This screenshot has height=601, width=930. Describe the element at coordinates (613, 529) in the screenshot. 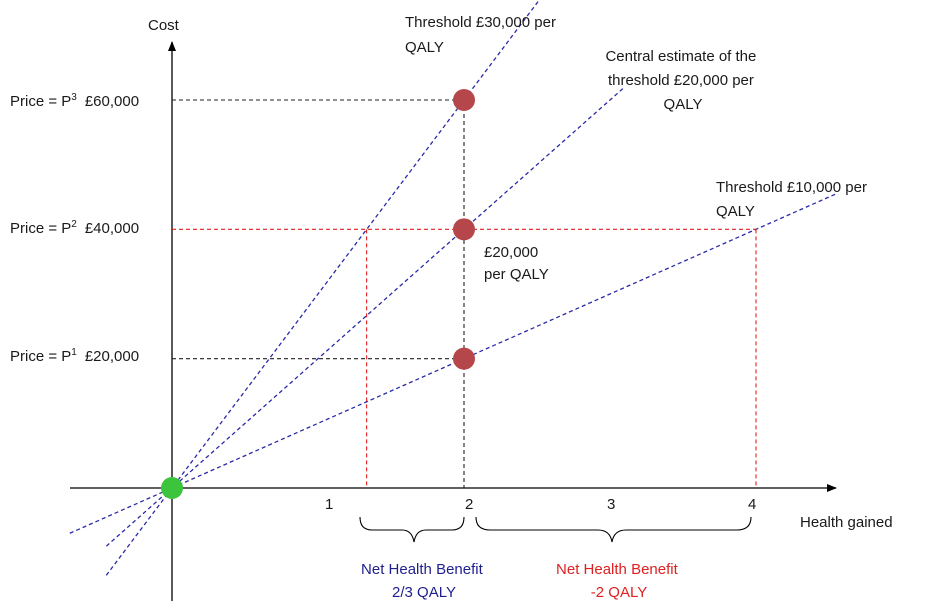

I see `net-benefit-right-brace` at that location.